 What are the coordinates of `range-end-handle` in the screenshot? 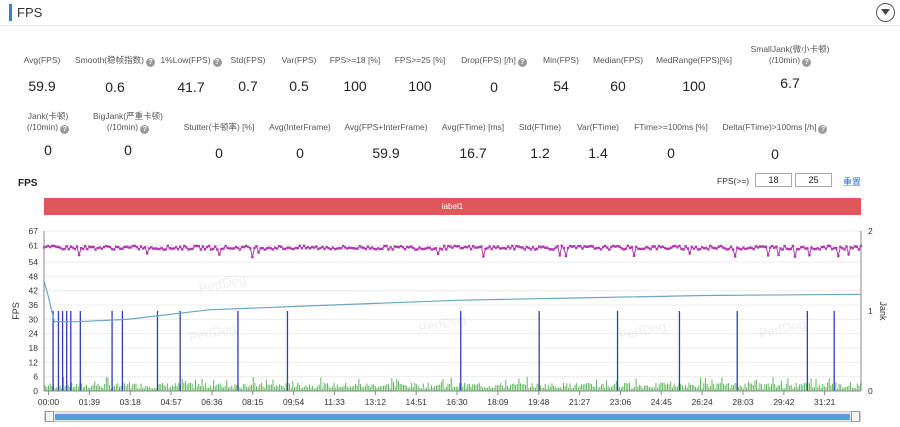 It's located at (855, 416).